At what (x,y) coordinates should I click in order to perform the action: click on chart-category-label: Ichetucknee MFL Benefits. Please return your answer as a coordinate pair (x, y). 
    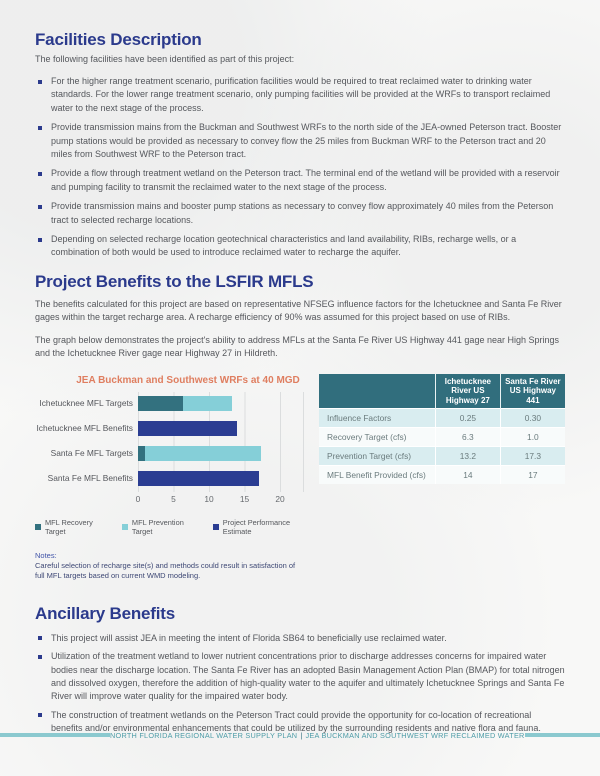
    Looking at the image, I should click on (84, 427).